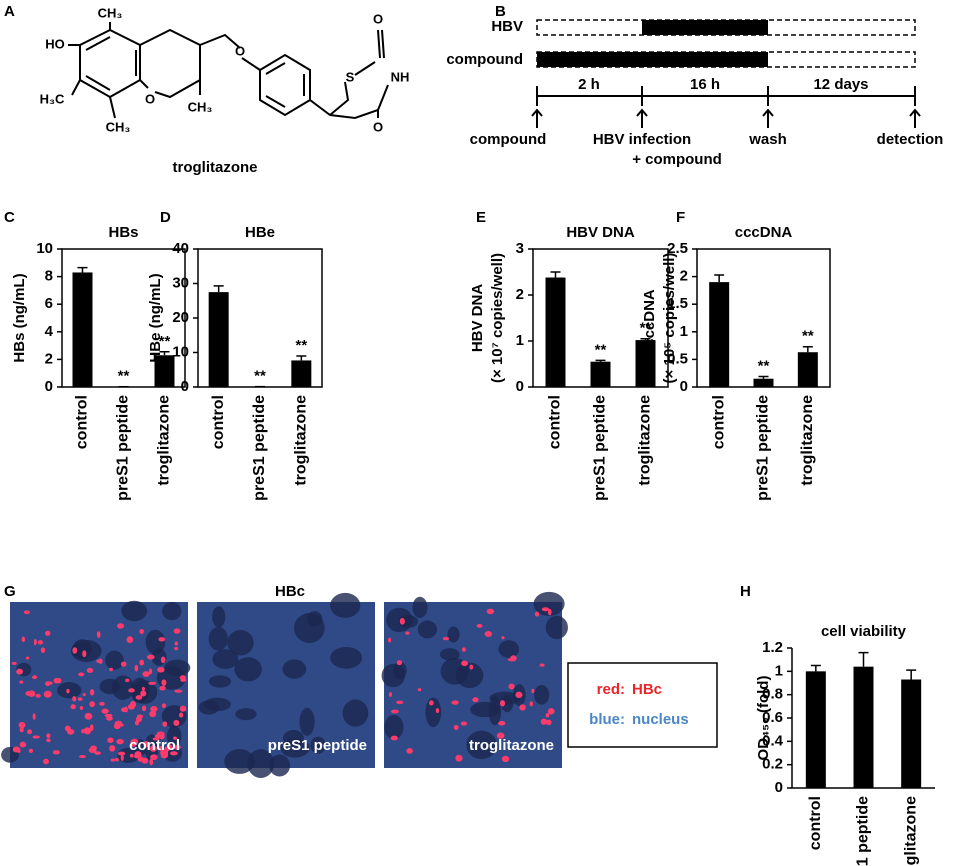 The image size is (956, 866). Describe the element at coordinates (660, 719) in the screenshot. I see `legend-text: nucleus` at that location.